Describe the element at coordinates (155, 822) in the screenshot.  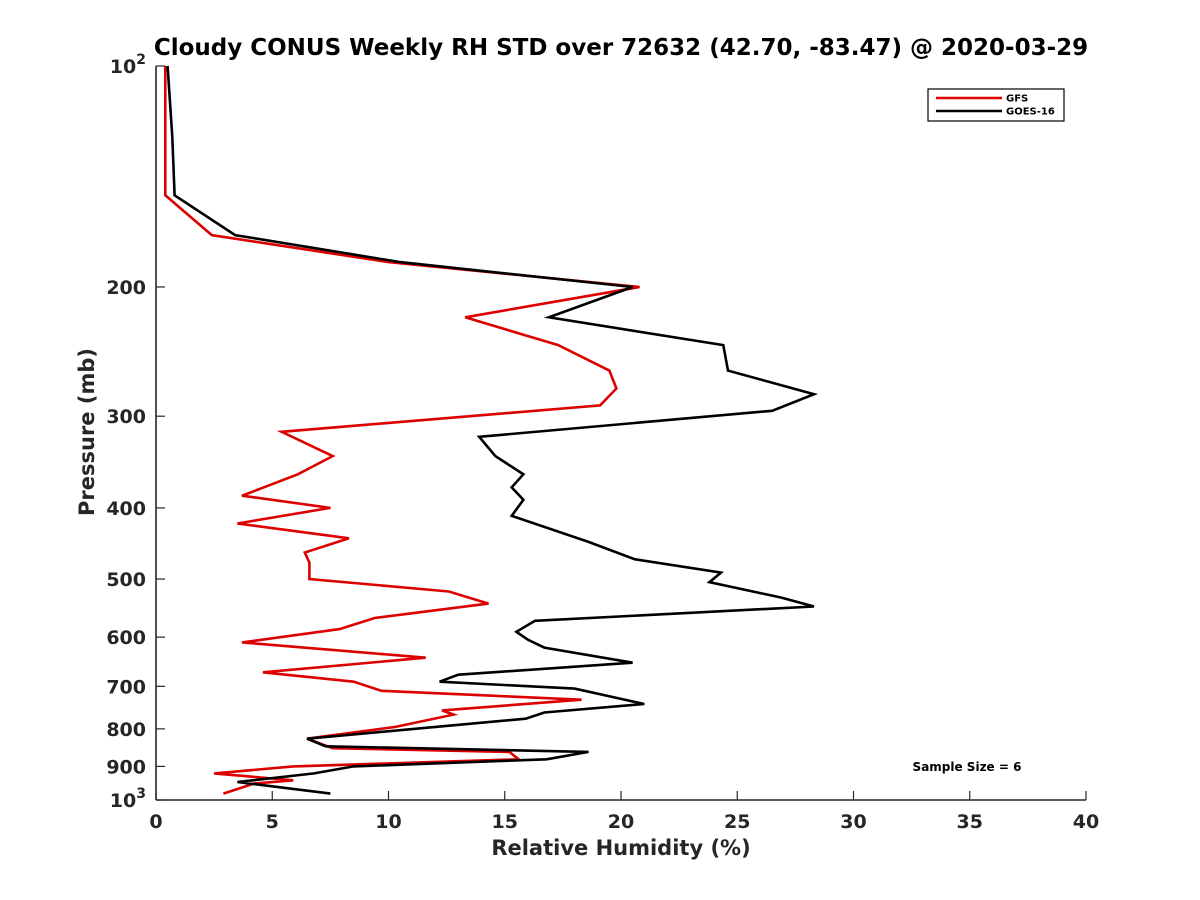
I see `x-tick-label: 0` at that location.